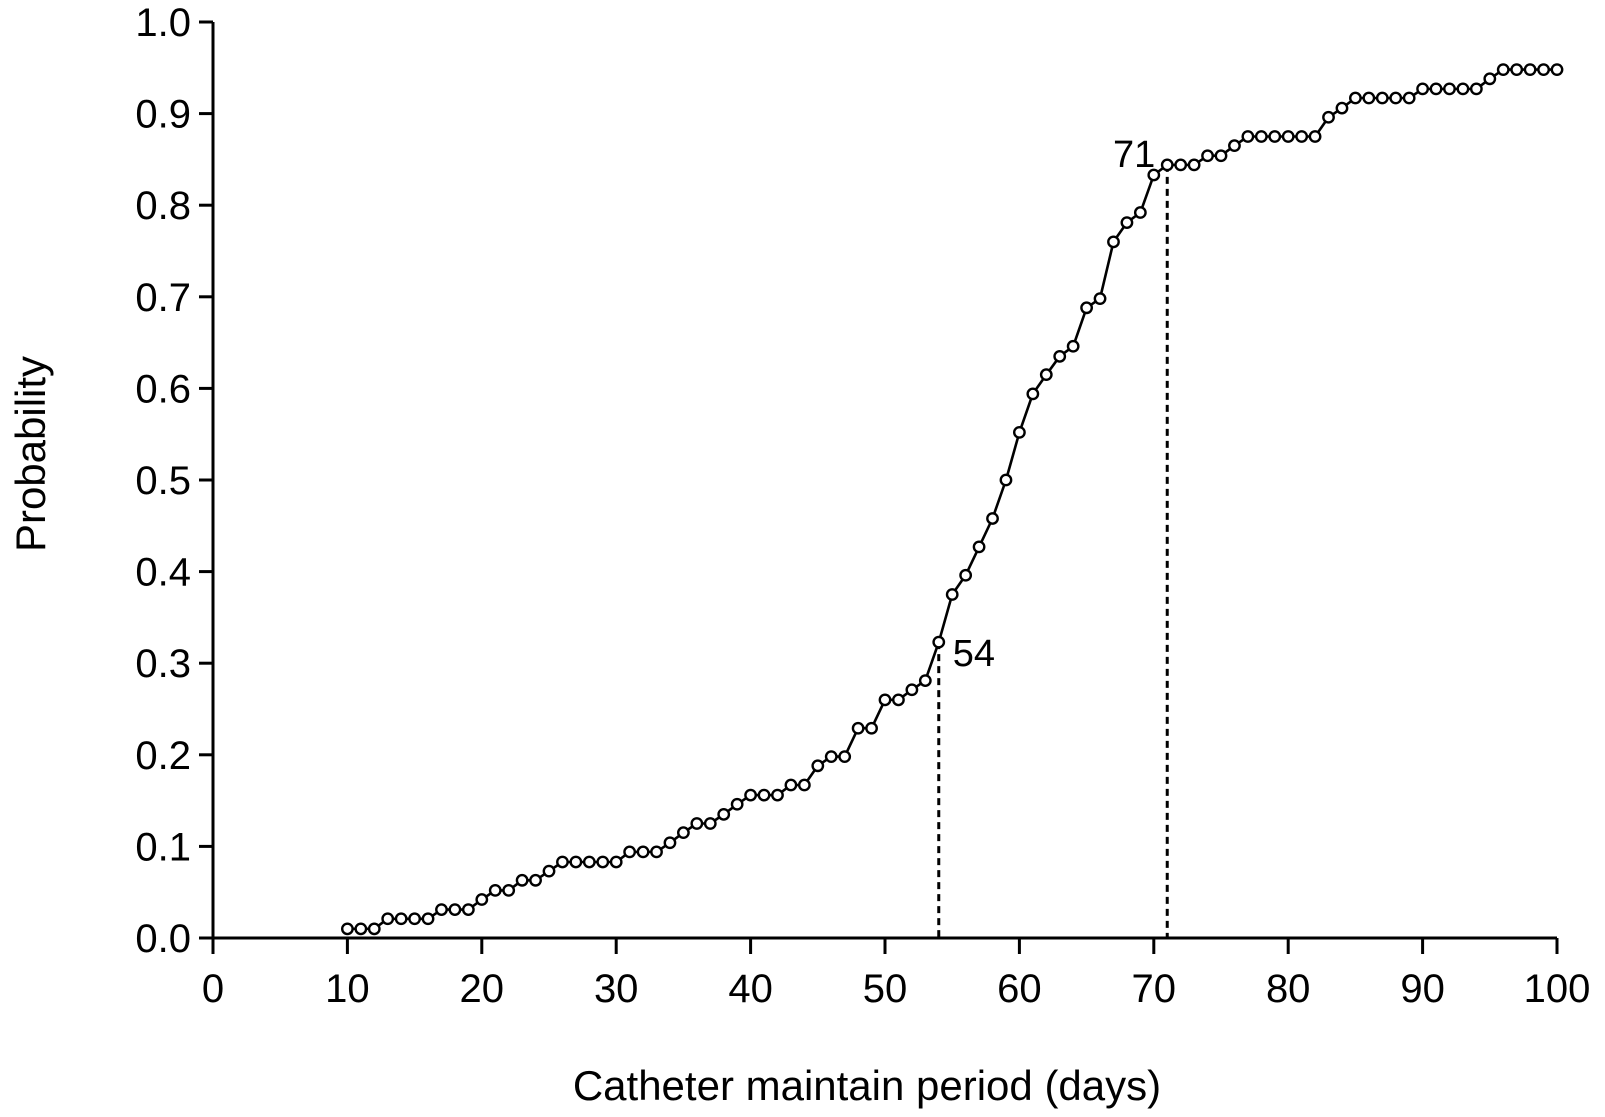 The image size is (1605, 1117). Describe the element at coordinates (482, 989) in the screenshot. I see `x-tick-label: 20` at that location.